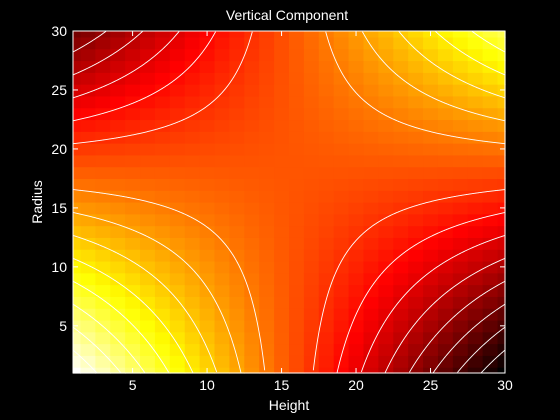 The height and width of the screenshot is (420, 560). What do you see at coordinates (434, 76) in the screenshot?
I see `contour-line` at bounding box center [434, 76].